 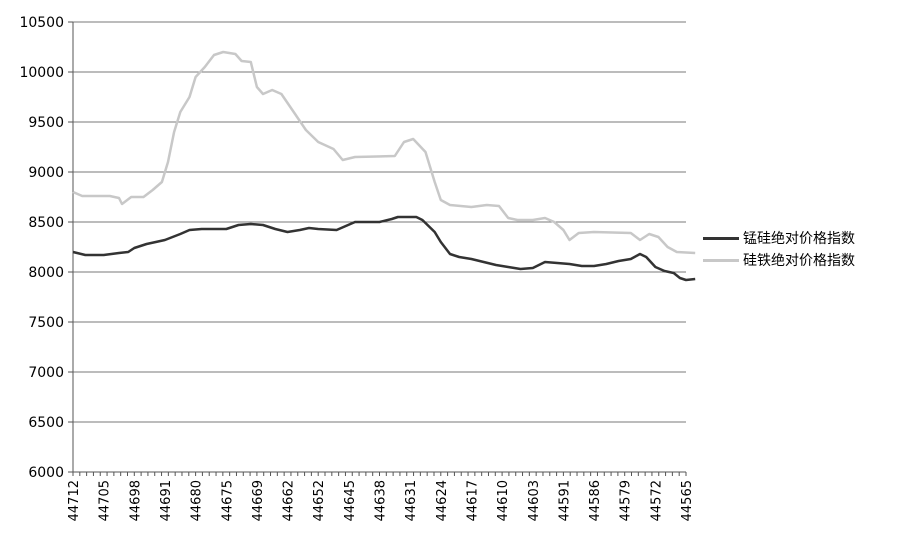 I want to click on y-tick-label-8: 10000, so click(x=41, y=73).